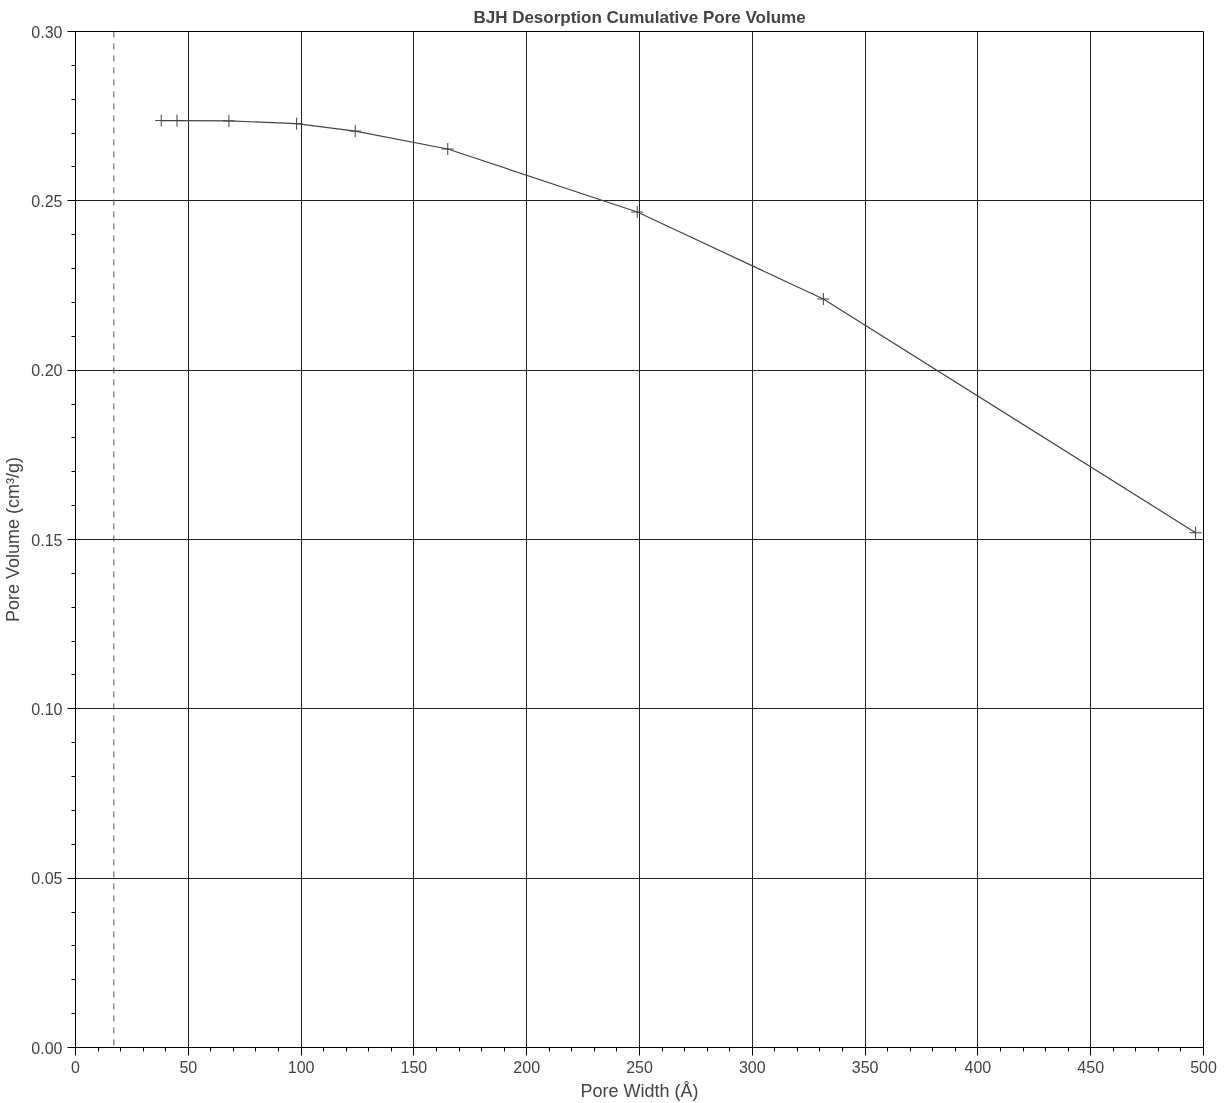 This screenshot has height=1103, width=1228. I want to click on x-tick-label: 150, so click(414, 1067).